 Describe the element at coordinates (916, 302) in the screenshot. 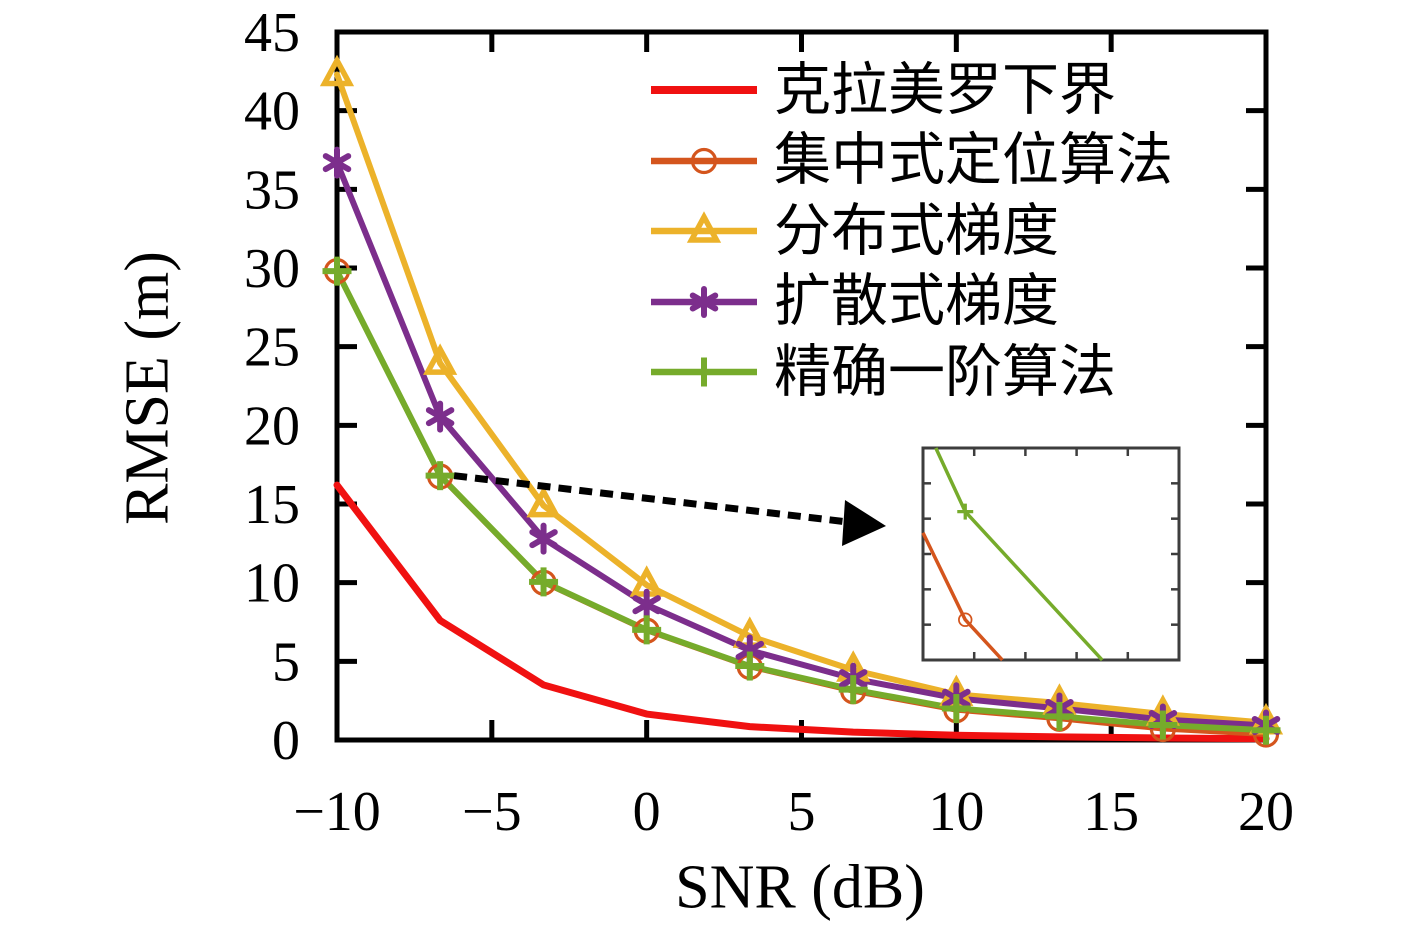

I see `legend-label-diffusion-gradient: 扩散式梯度` at that location.